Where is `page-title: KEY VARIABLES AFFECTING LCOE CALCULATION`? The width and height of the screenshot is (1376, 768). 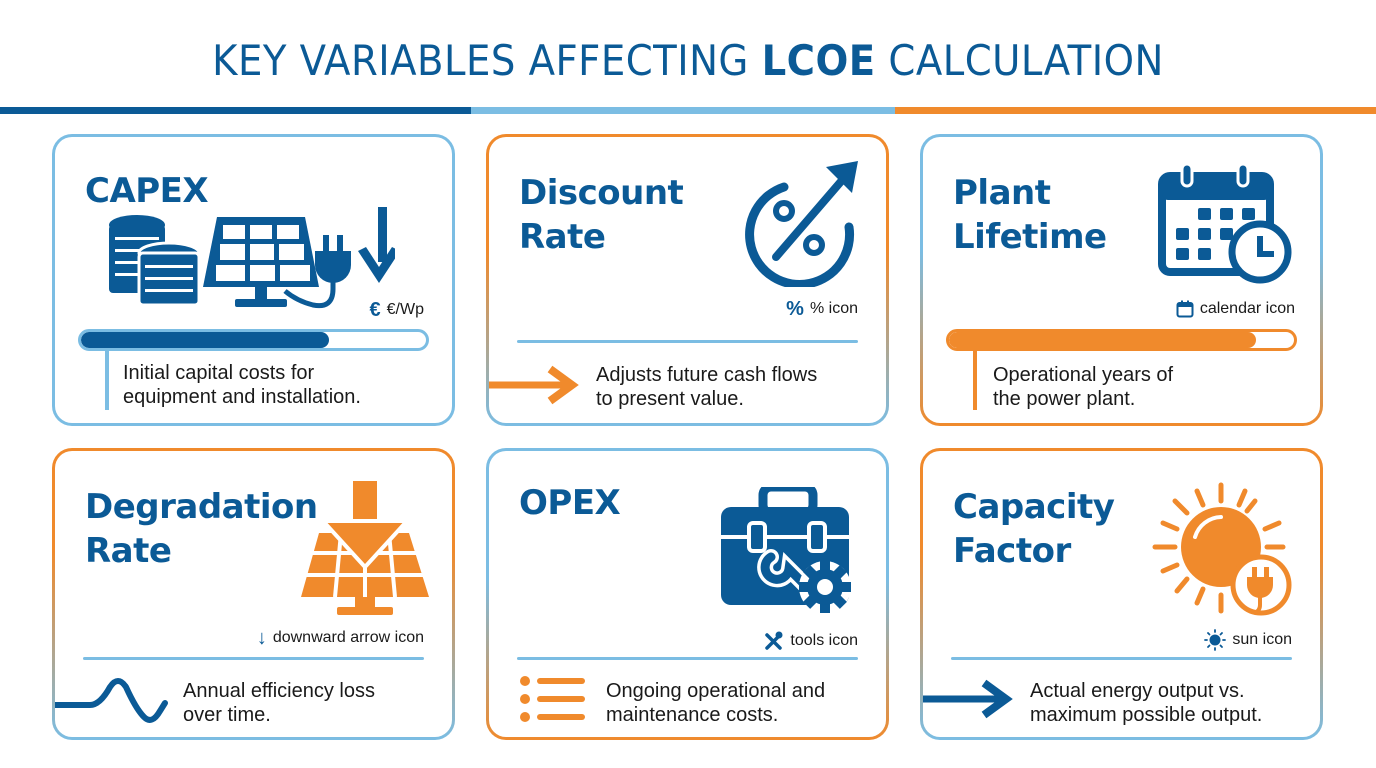 page-title: KEY VARIABLES AFFECTING LCOE CALCULATION is located at coordinates (688, 60).